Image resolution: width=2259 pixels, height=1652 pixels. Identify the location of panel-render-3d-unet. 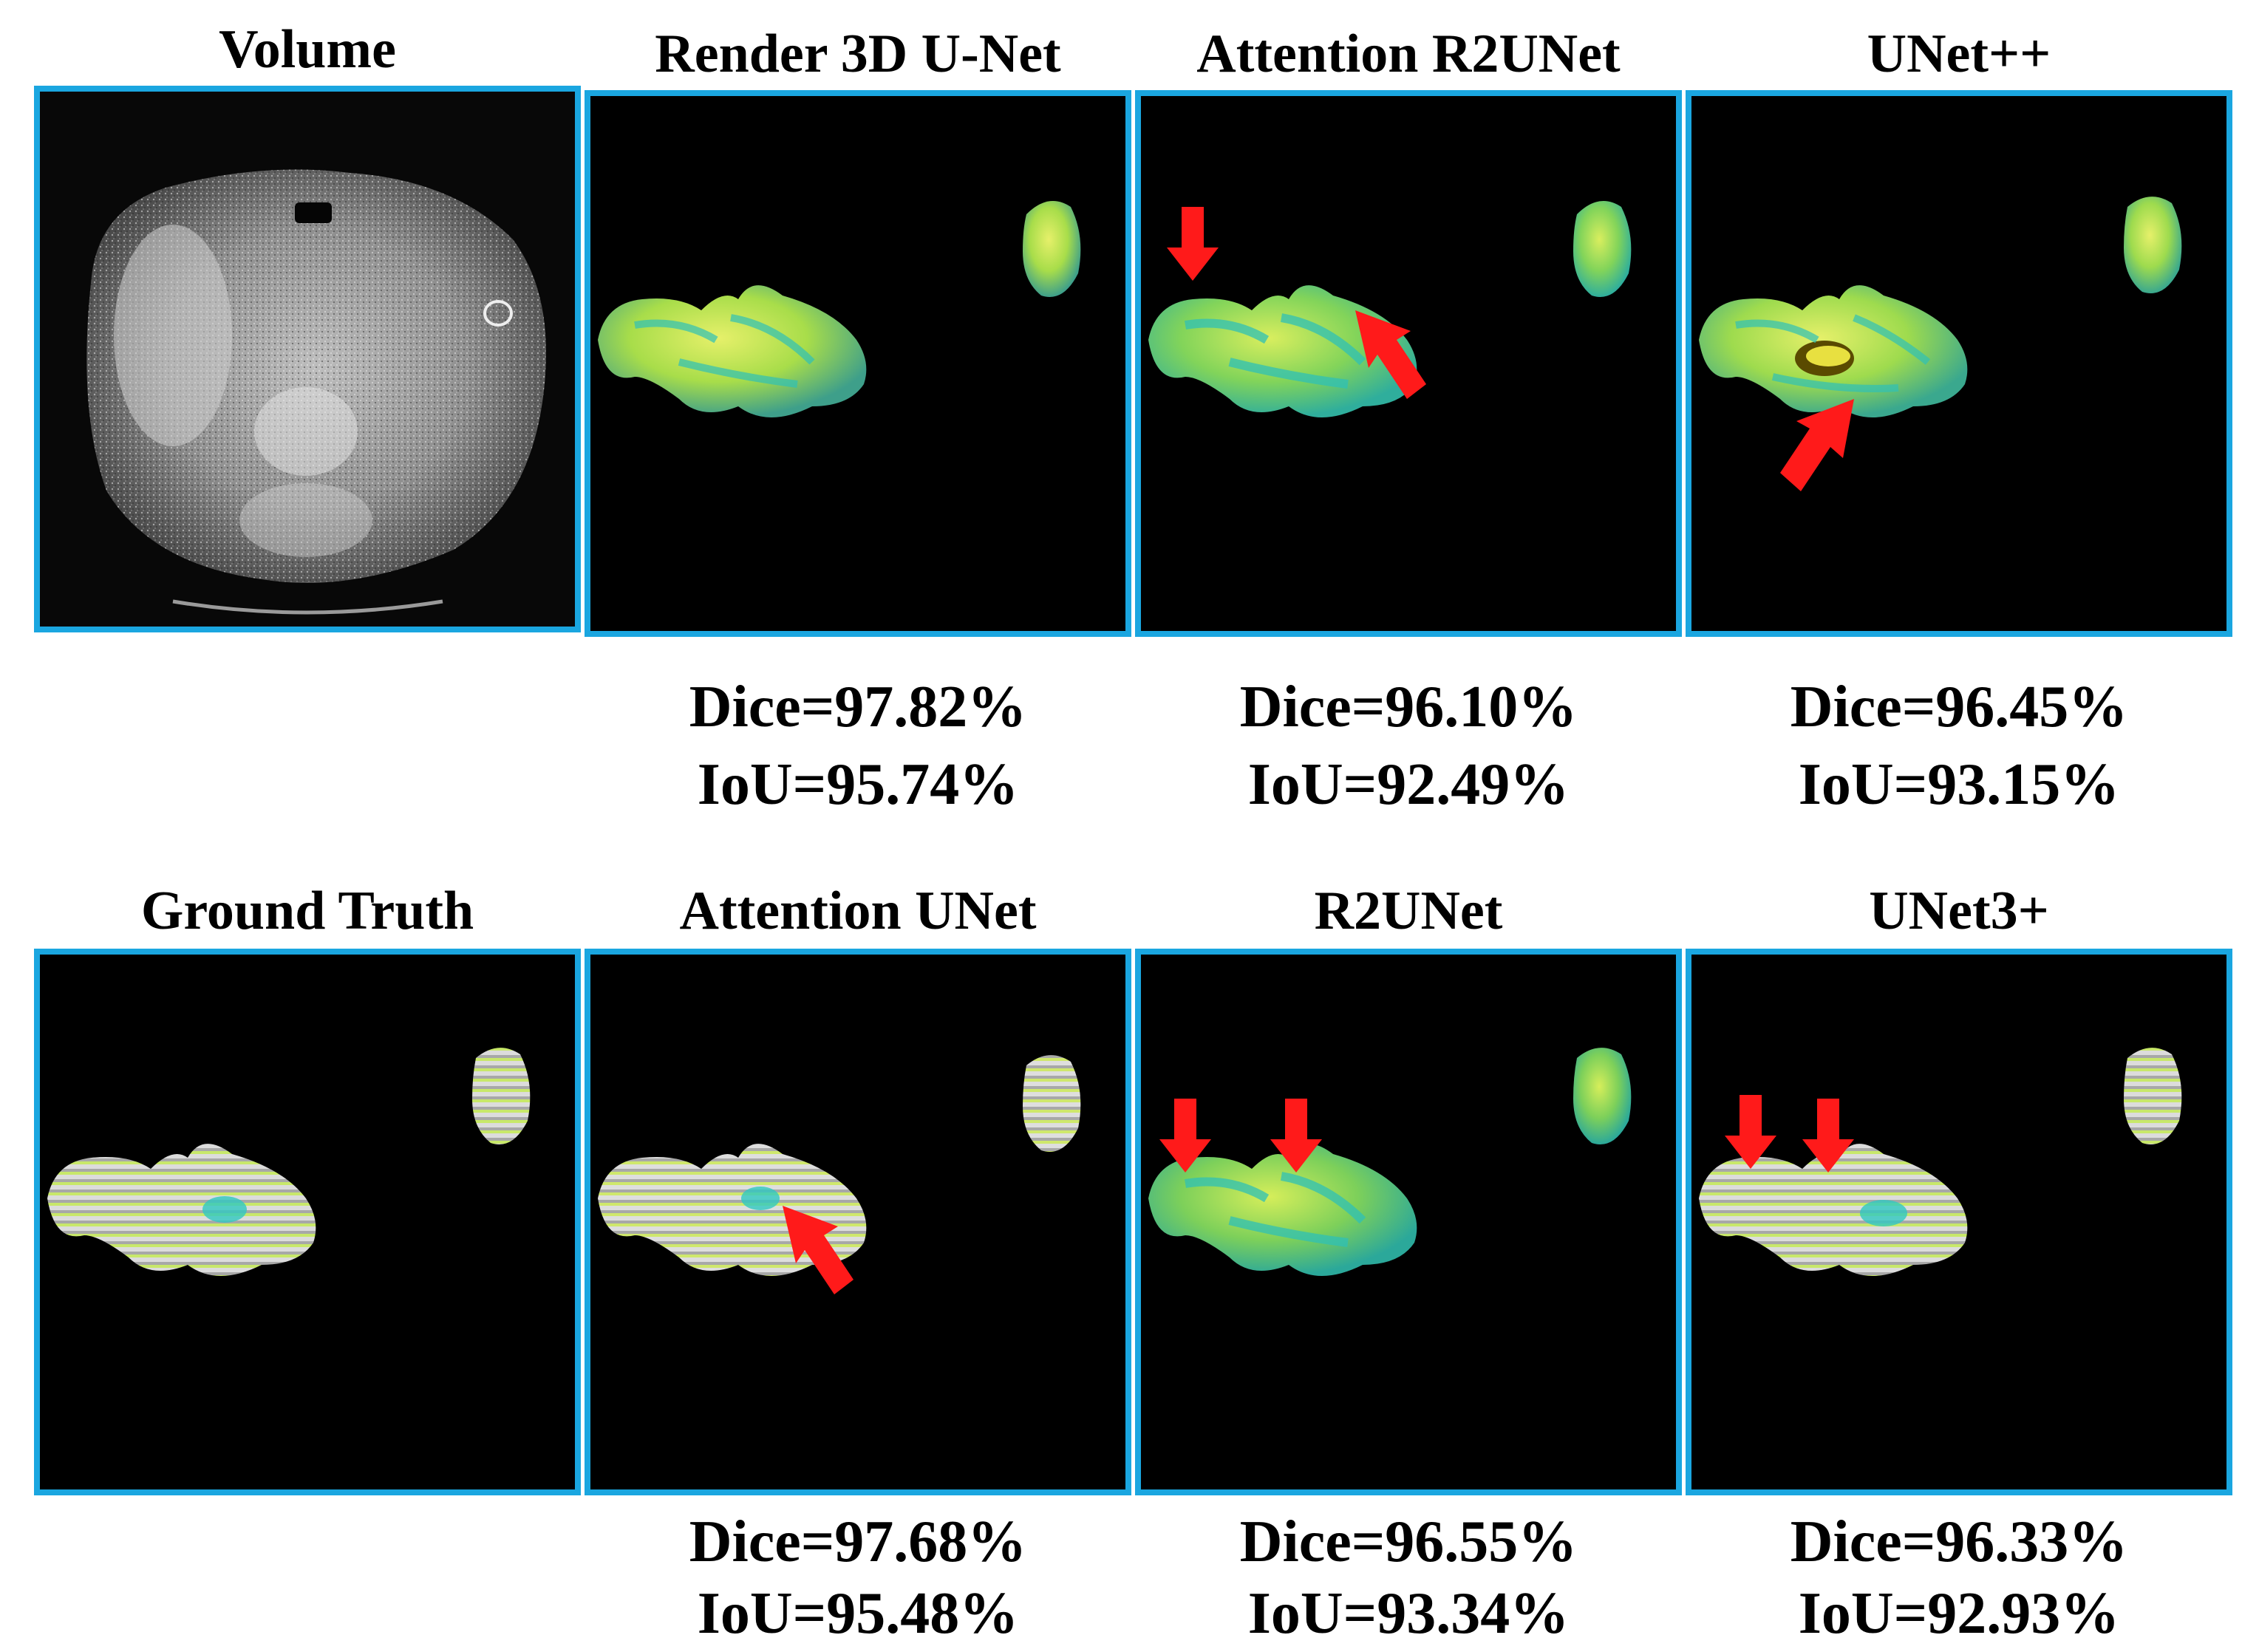
(858, 363).